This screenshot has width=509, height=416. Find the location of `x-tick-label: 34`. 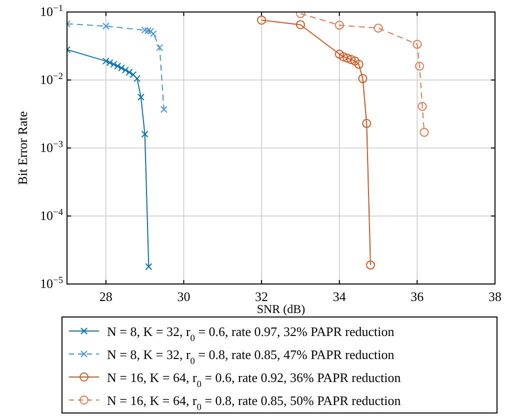

x-tick-label: 34 is located at coordinates (339, 296).